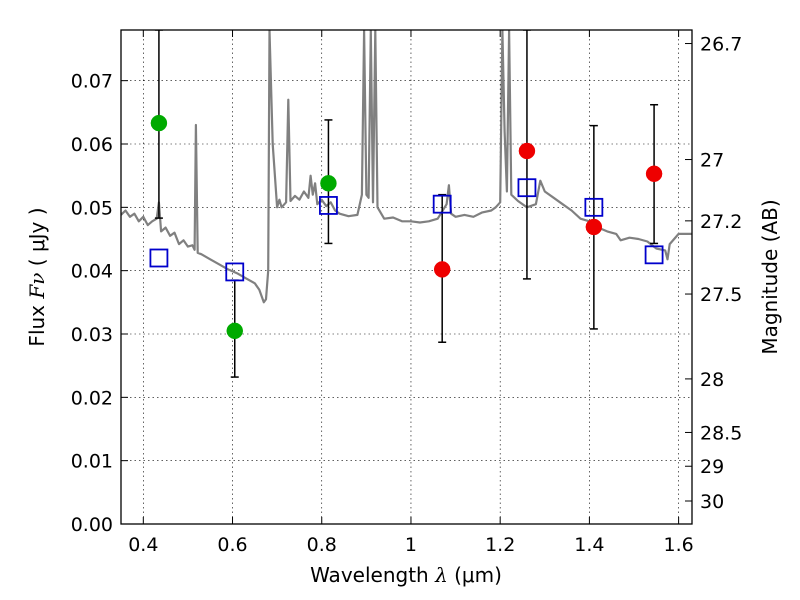  I want to click on x-tick-label: 1.4, so click(589, 545).